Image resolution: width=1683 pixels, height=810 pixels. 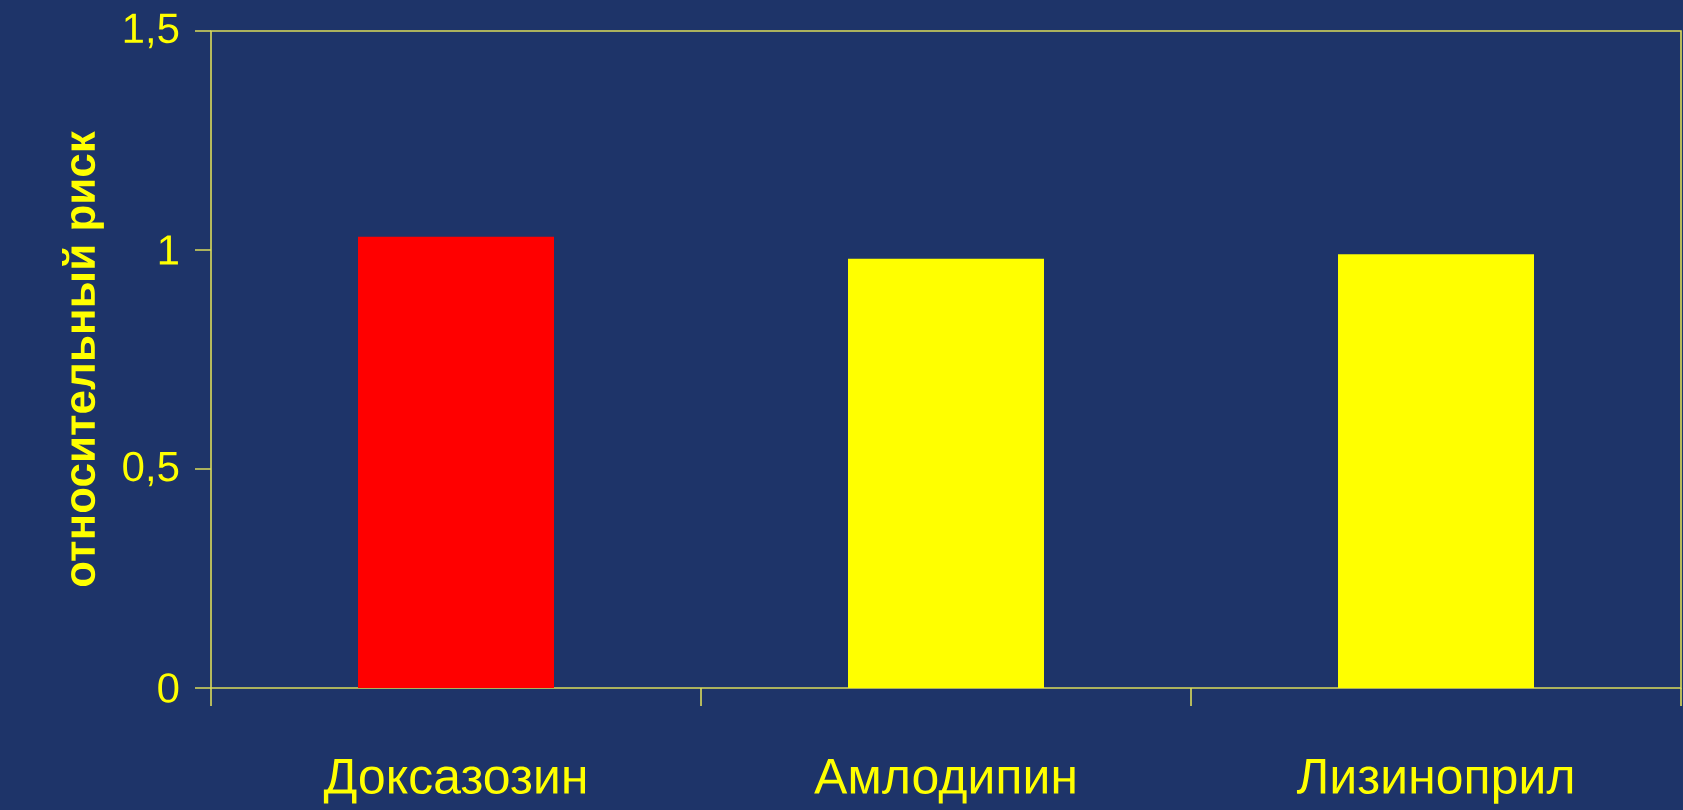 What do you see at coordinates (168, 250) in the screenshot?
I see `y-tick-label: 1` at bounding box center [168, 250].